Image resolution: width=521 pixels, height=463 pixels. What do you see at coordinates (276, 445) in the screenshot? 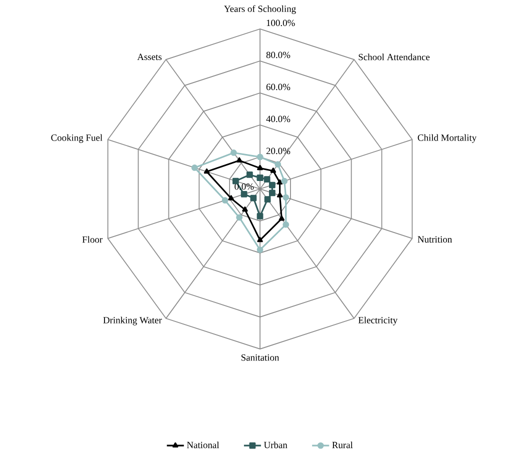
I see `legend-label: Urban` at bounding box center [276, 445].